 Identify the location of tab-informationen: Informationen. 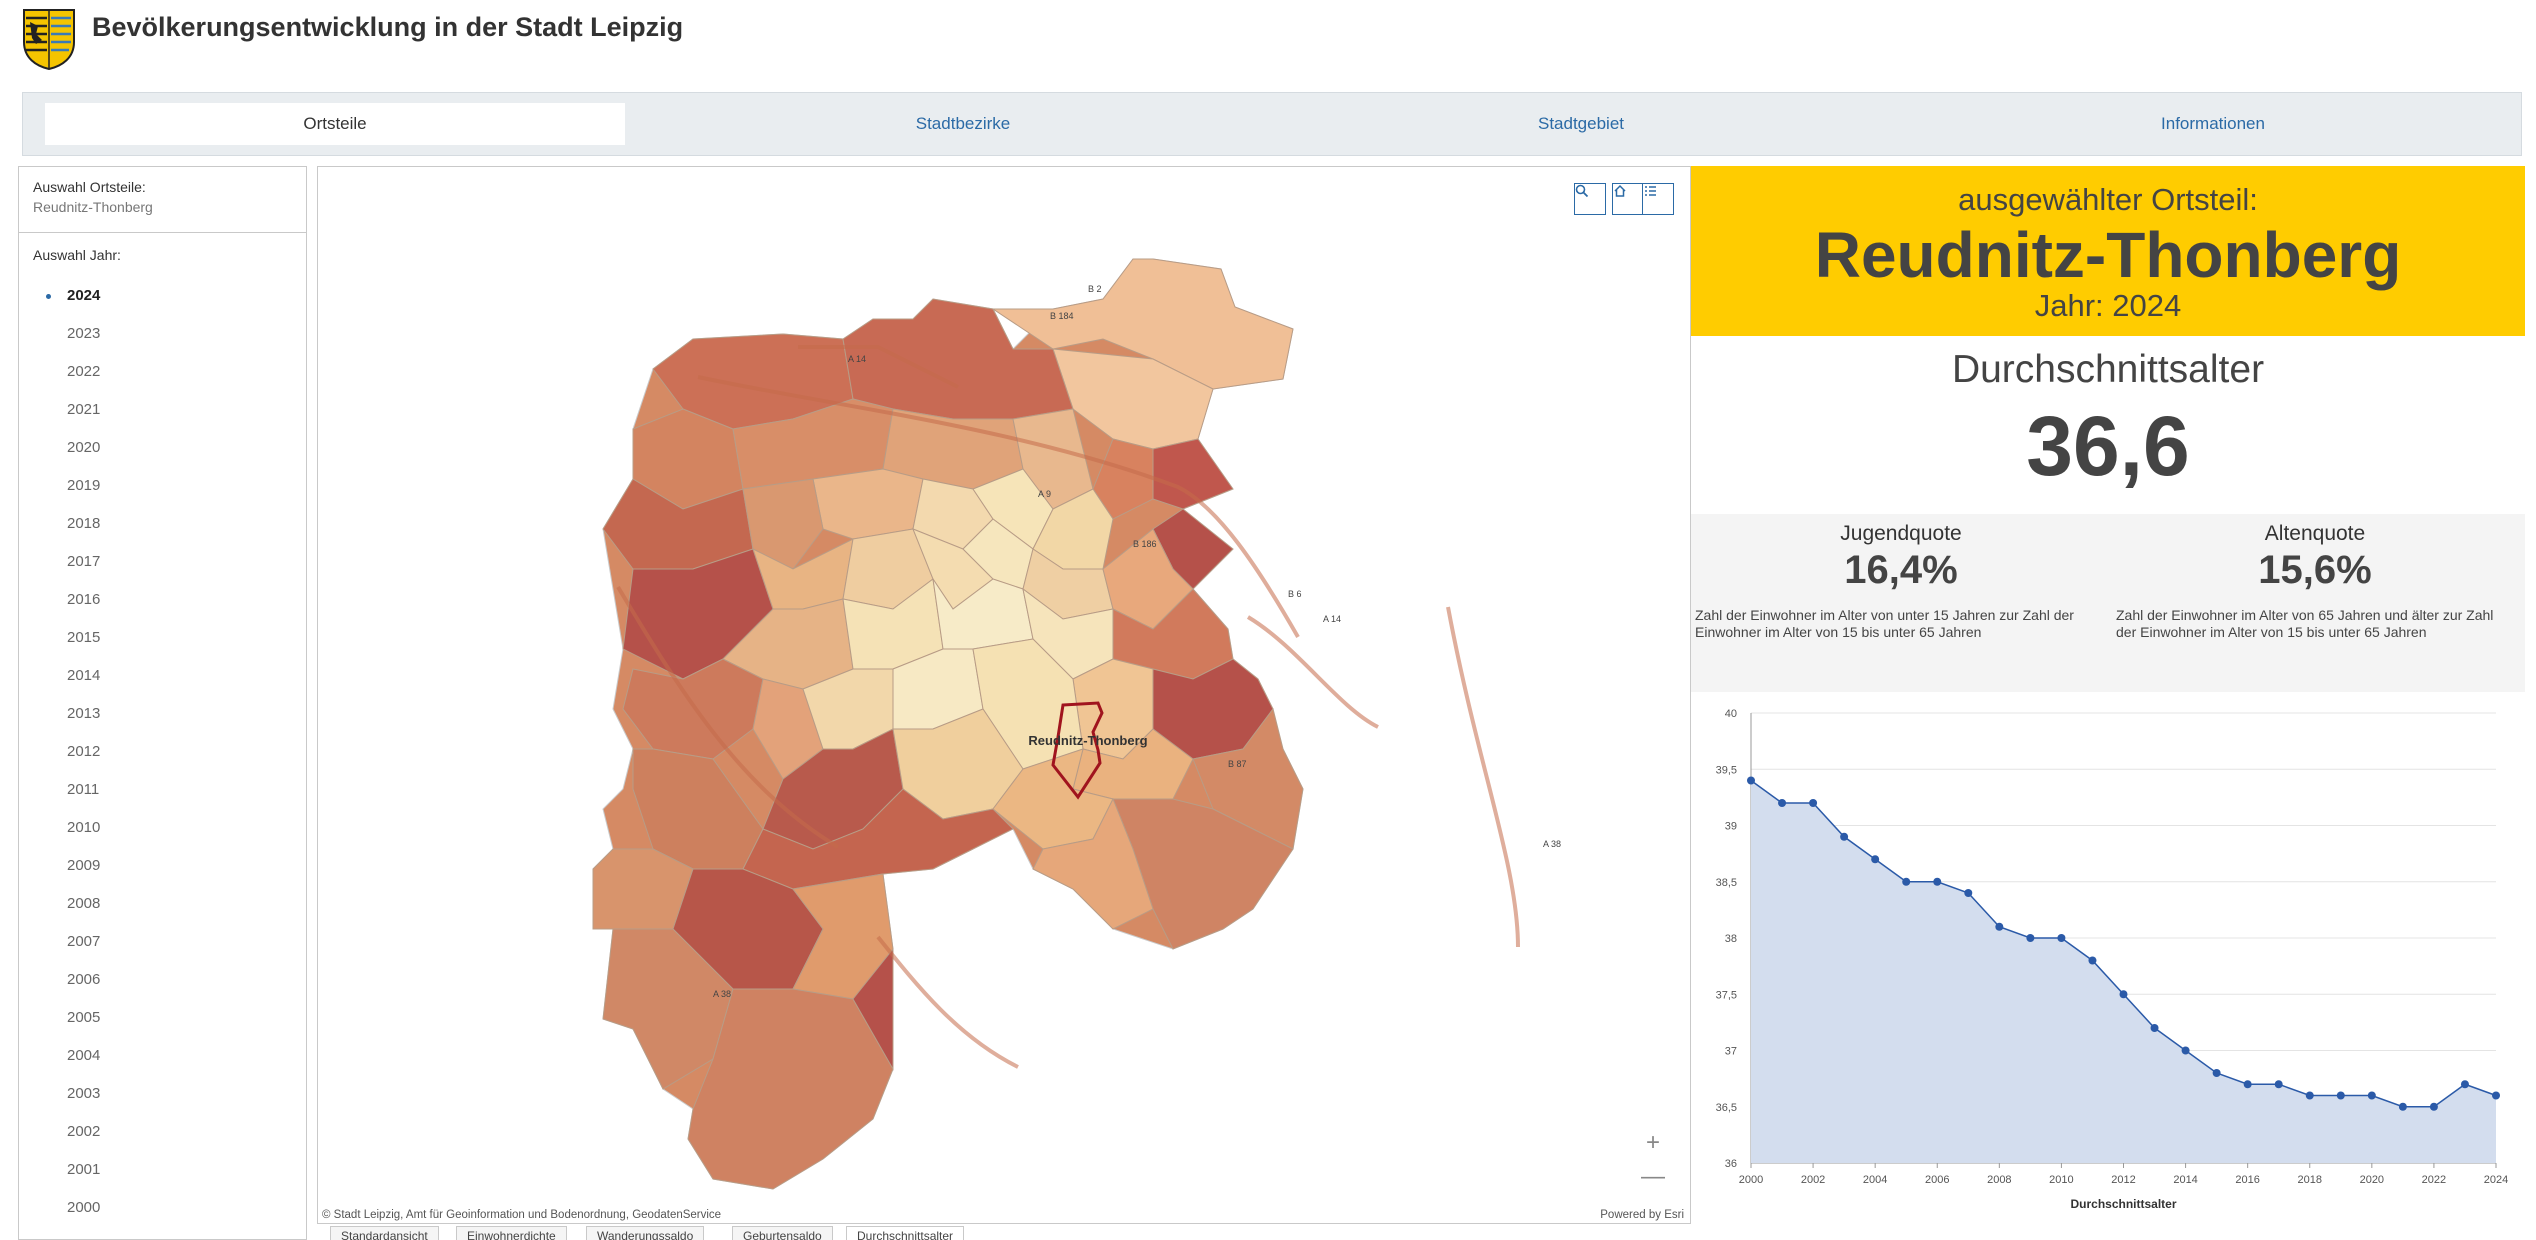
(2213, 123).